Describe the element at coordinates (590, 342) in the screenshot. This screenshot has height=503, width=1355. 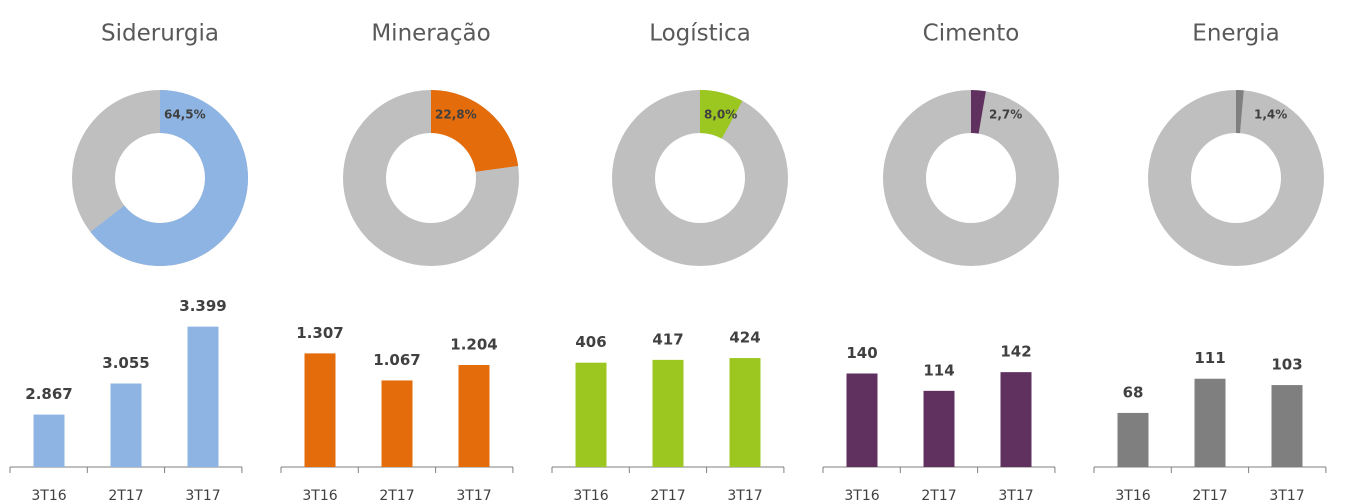
I see `data-label: 406` at that location.